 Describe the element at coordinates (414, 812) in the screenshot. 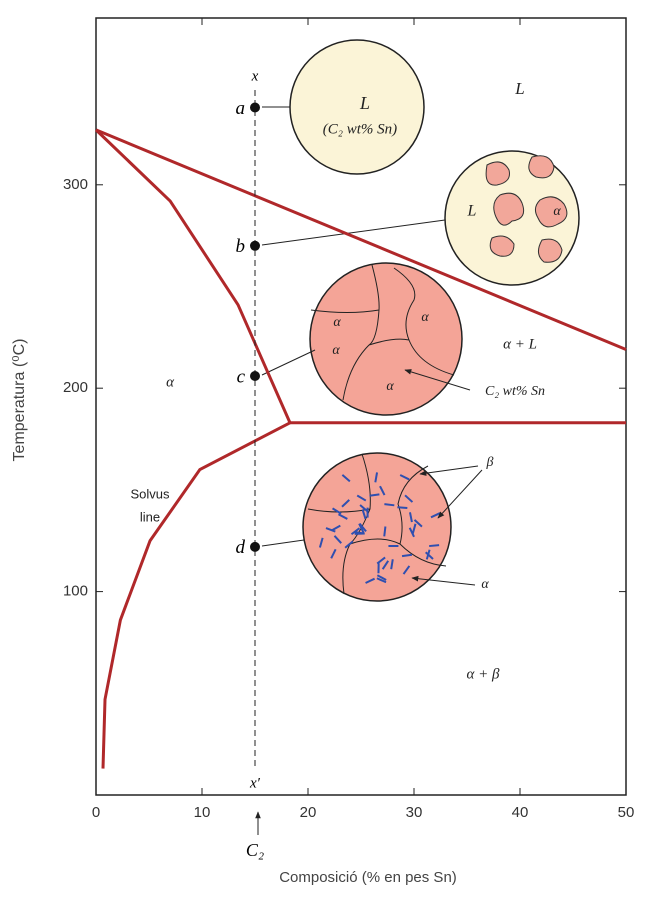

I see `x-tick-label: 30` at that location.